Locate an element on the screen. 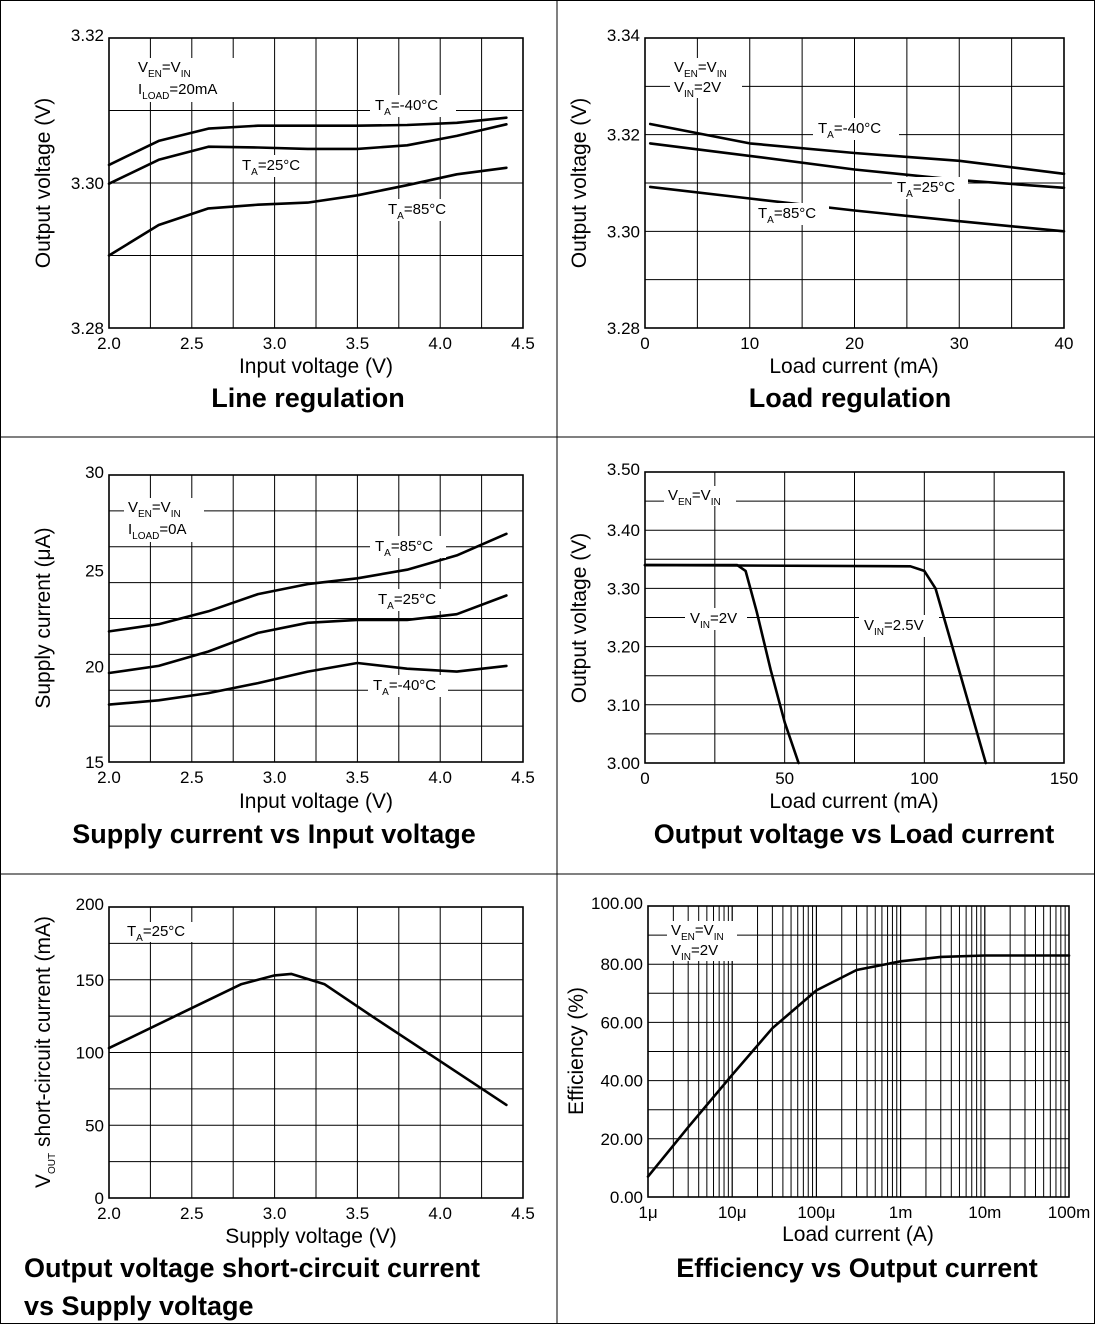  x-tick-label: 0 is located at coordinates (644, 778).